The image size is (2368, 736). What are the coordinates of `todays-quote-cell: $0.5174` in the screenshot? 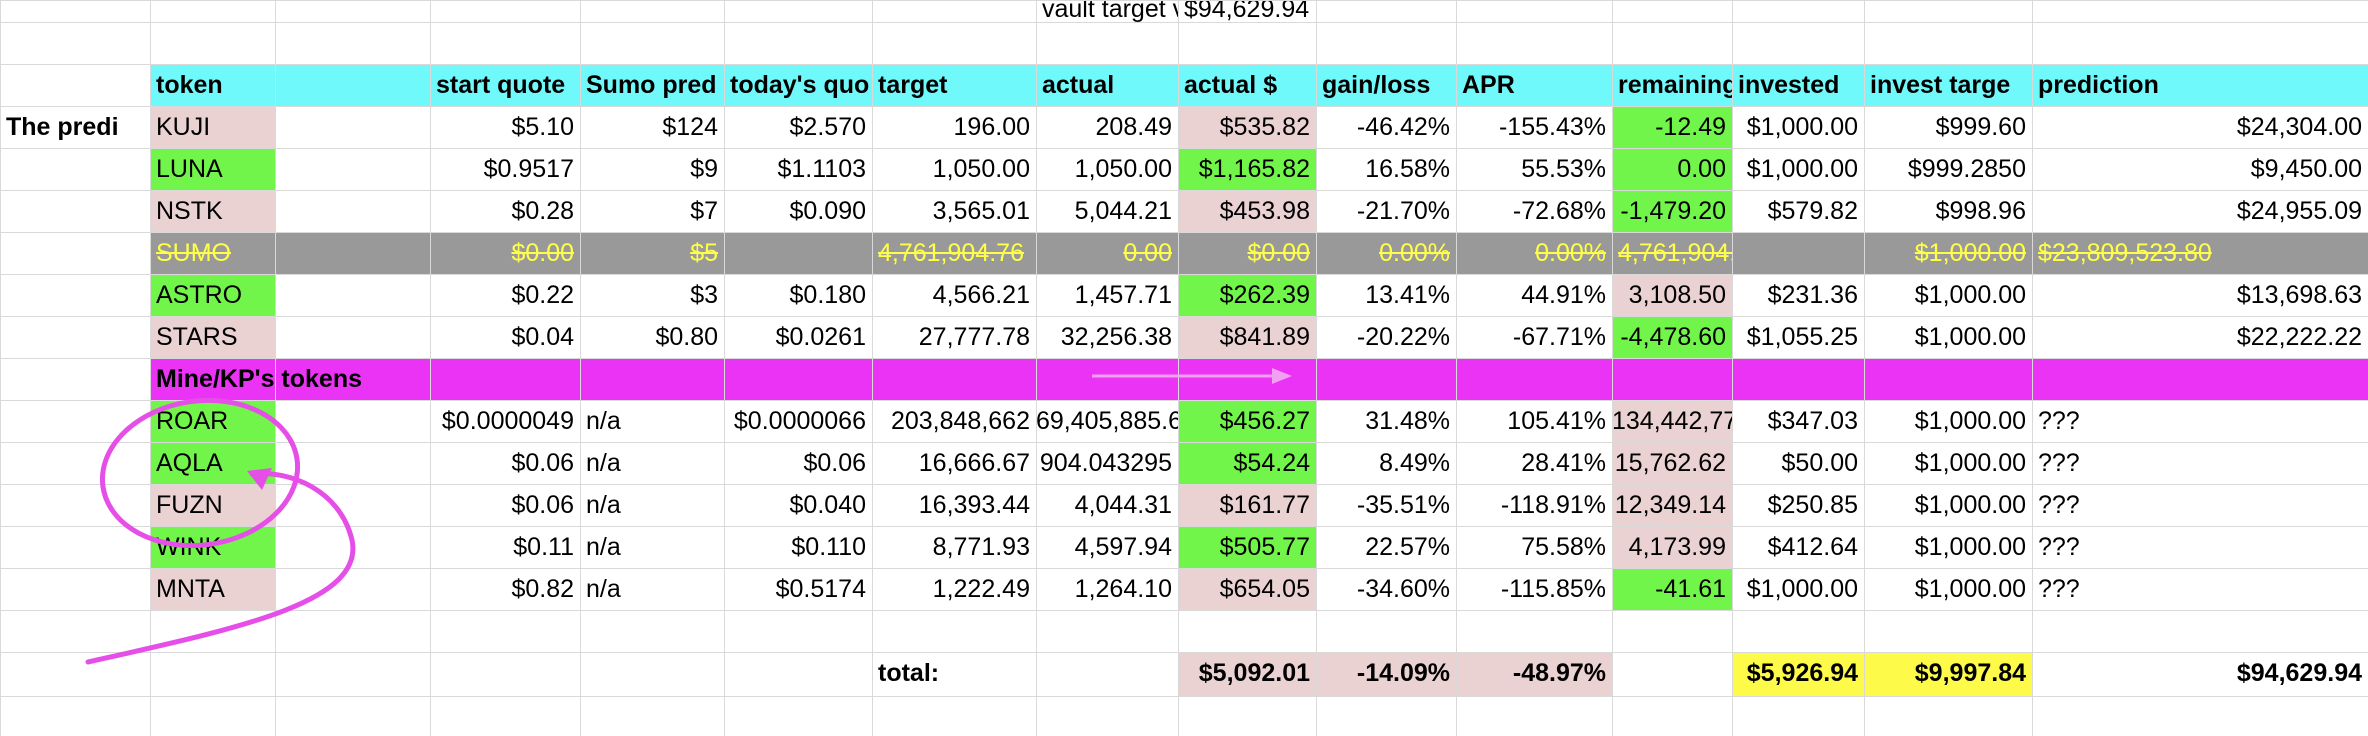 It's located at (820, 589).